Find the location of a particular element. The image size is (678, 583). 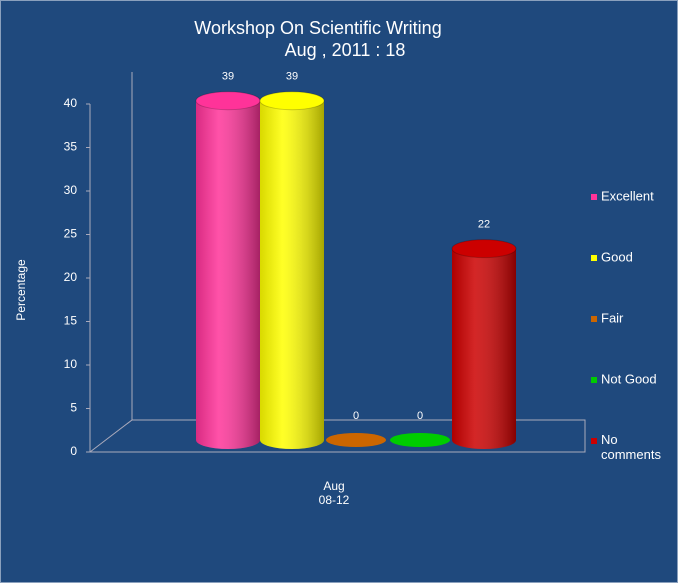

legend-label: Not Good is located at coordinates (629, 378).